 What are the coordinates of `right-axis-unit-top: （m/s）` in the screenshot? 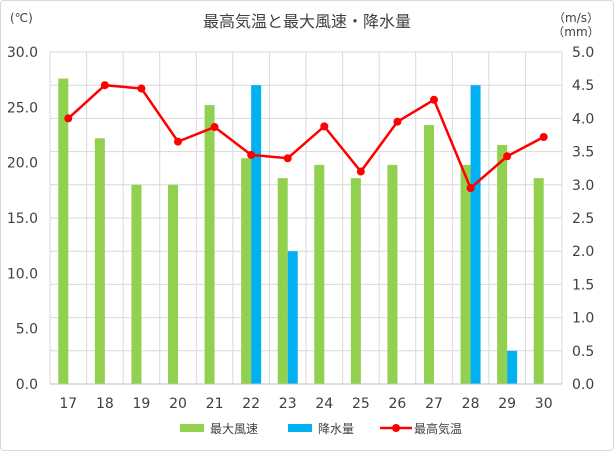 It's located at (576, 18).